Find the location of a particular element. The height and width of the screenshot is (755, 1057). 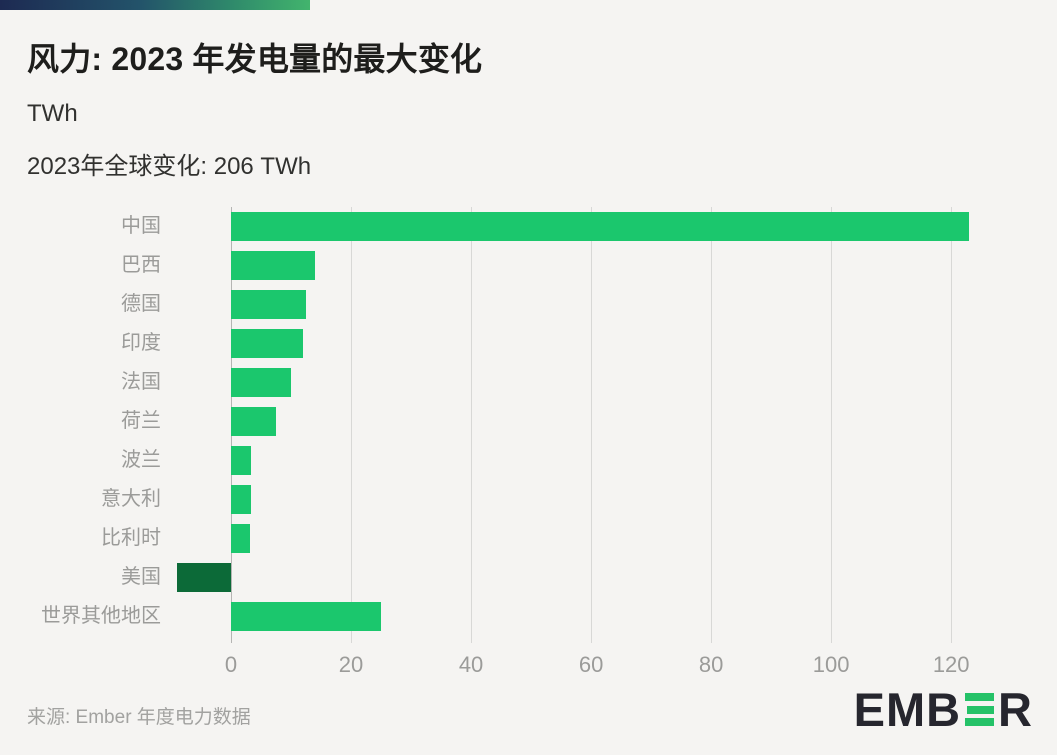

axis-unit-label: TWh is located at coordinates (52, 113).